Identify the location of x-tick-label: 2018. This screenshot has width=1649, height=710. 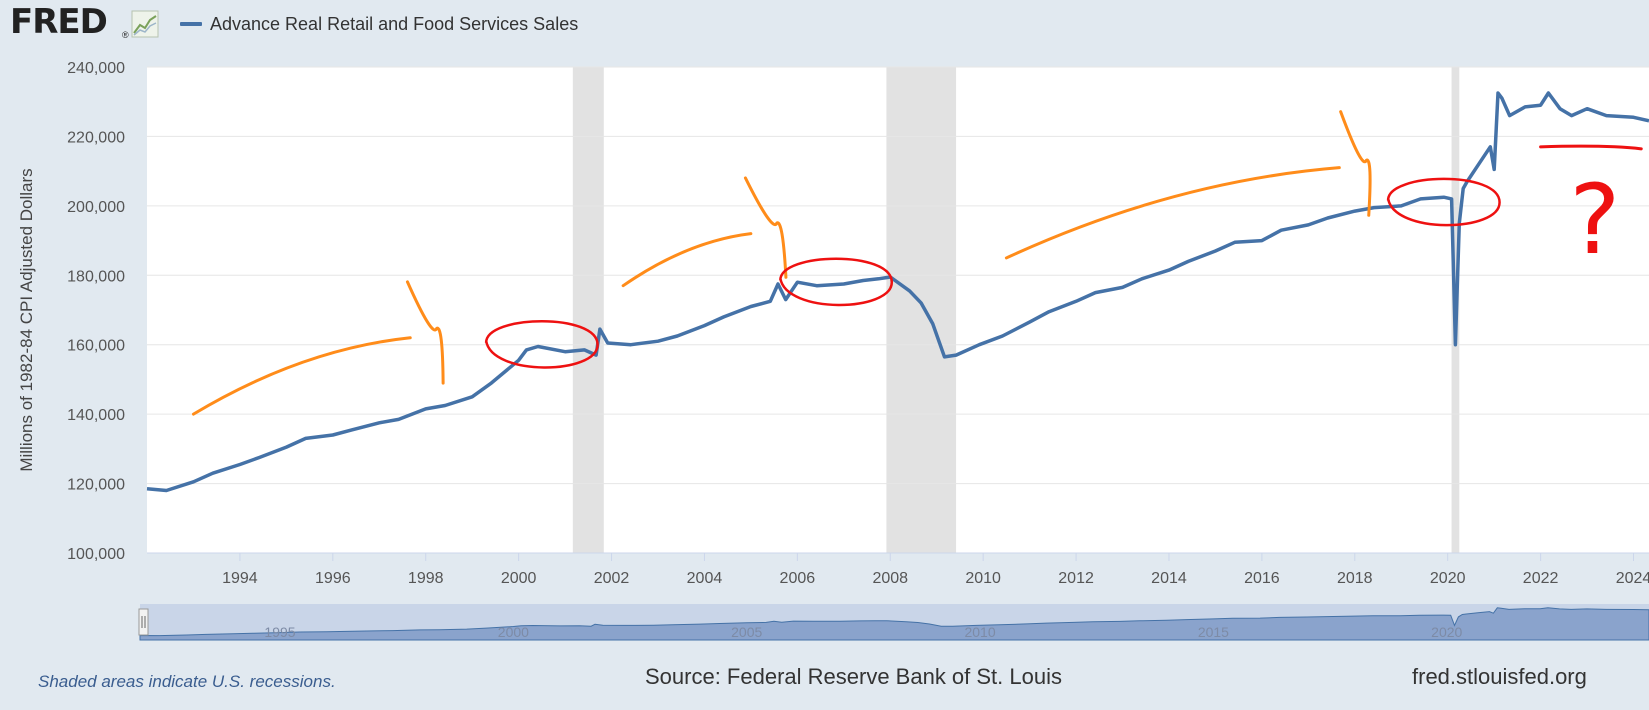
(1355, 578).